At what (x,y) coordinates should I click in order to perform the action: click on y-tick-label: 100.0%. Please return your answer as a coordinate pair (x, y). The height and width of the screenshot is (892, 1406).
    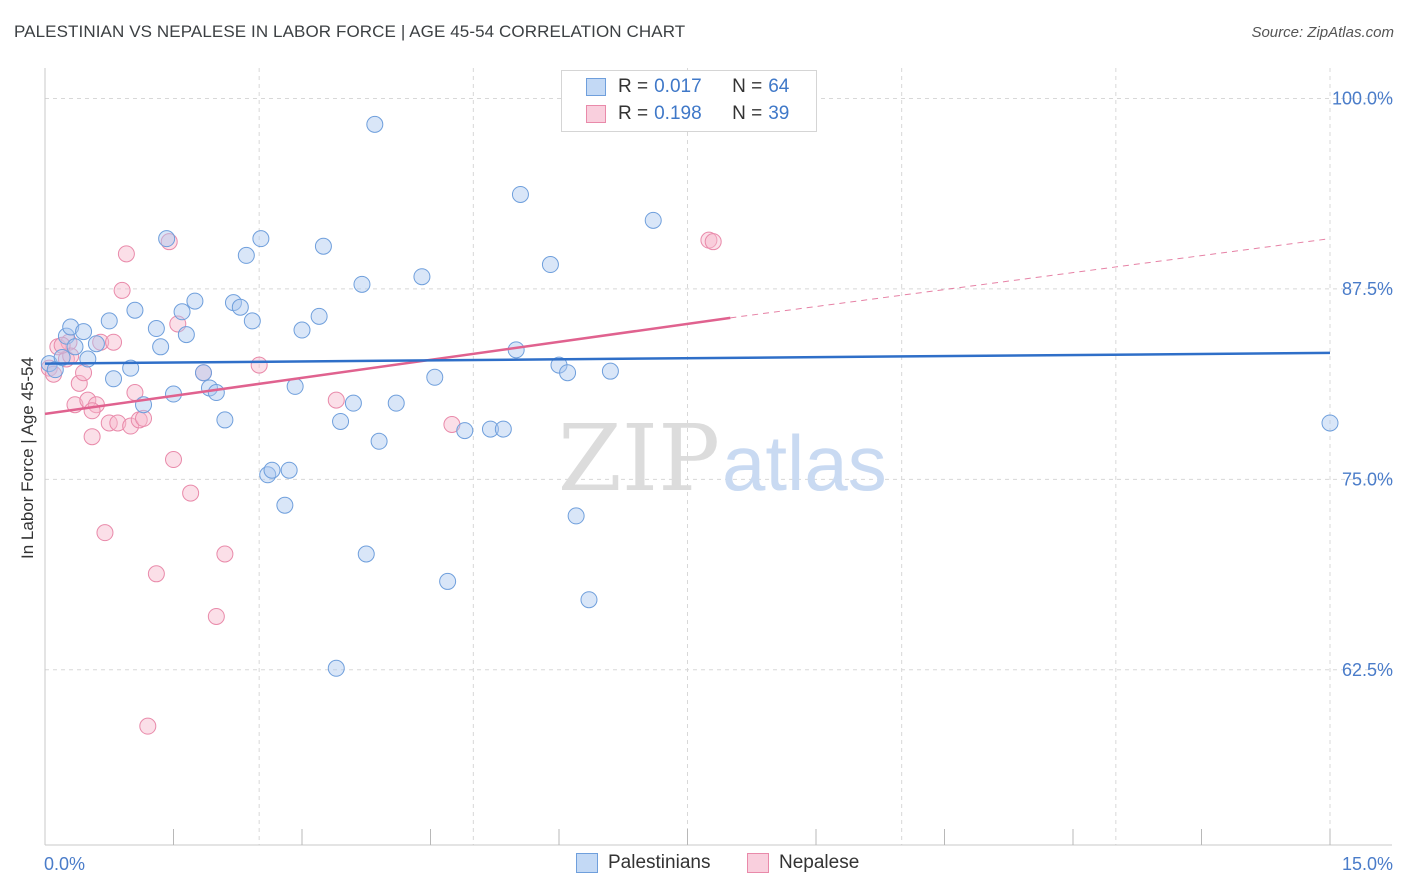
    Looking at the image, I should click on (1362, 98).